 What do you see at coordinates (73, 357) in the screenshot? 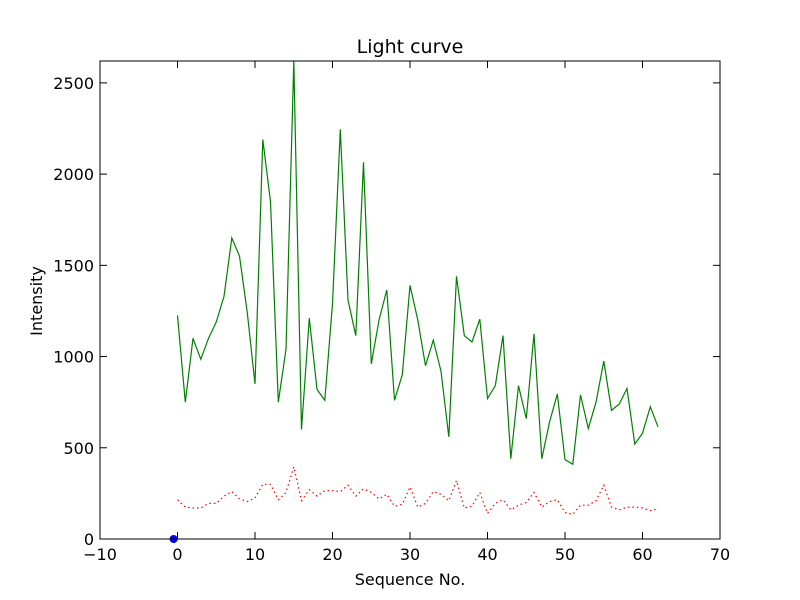
I see `y-tick-label: 1000` at bounding box center [73, 357].